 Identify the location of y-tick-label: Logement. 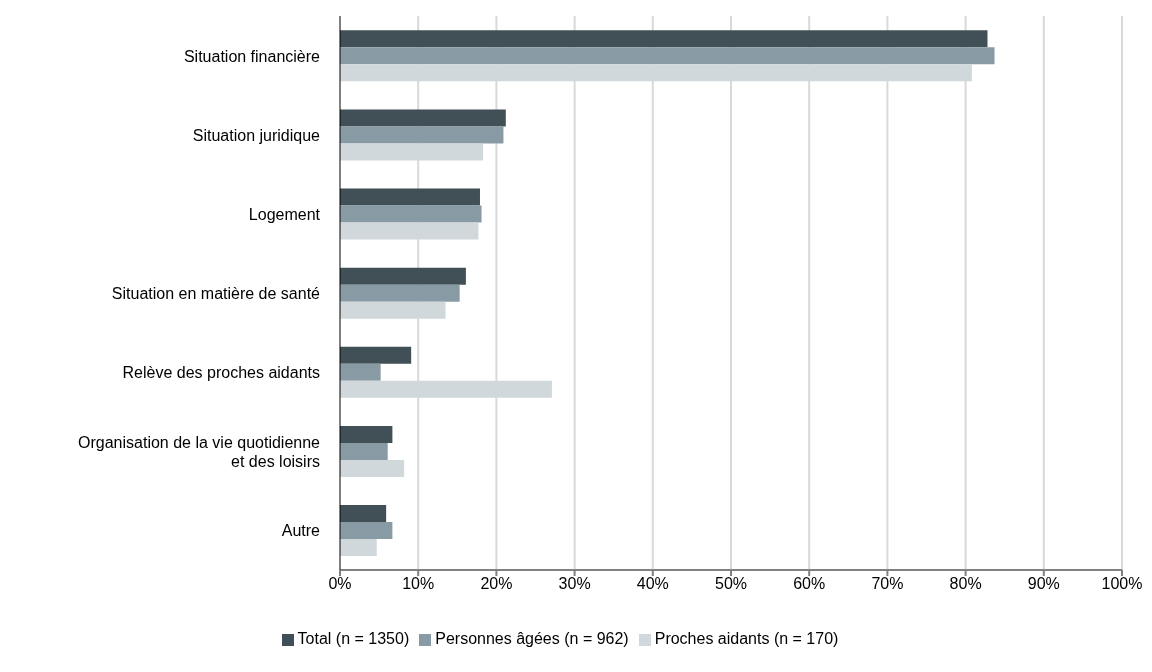
(284, 214).